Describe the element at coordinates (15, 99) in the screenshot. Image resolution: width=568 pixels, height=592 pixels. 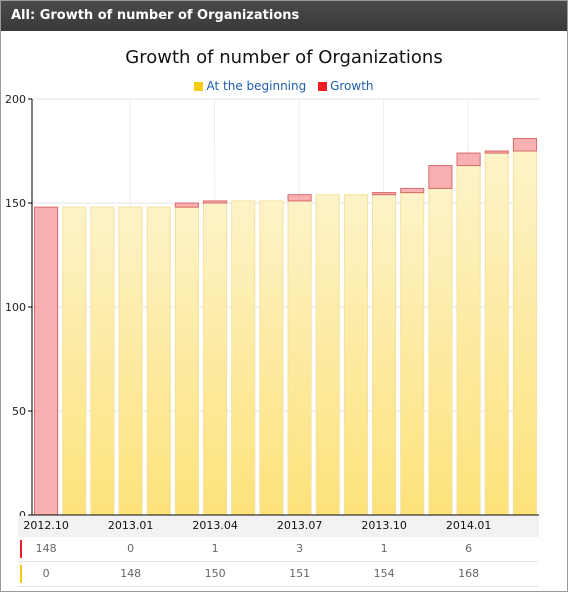
I see `y-tick-label: 200` at that location.